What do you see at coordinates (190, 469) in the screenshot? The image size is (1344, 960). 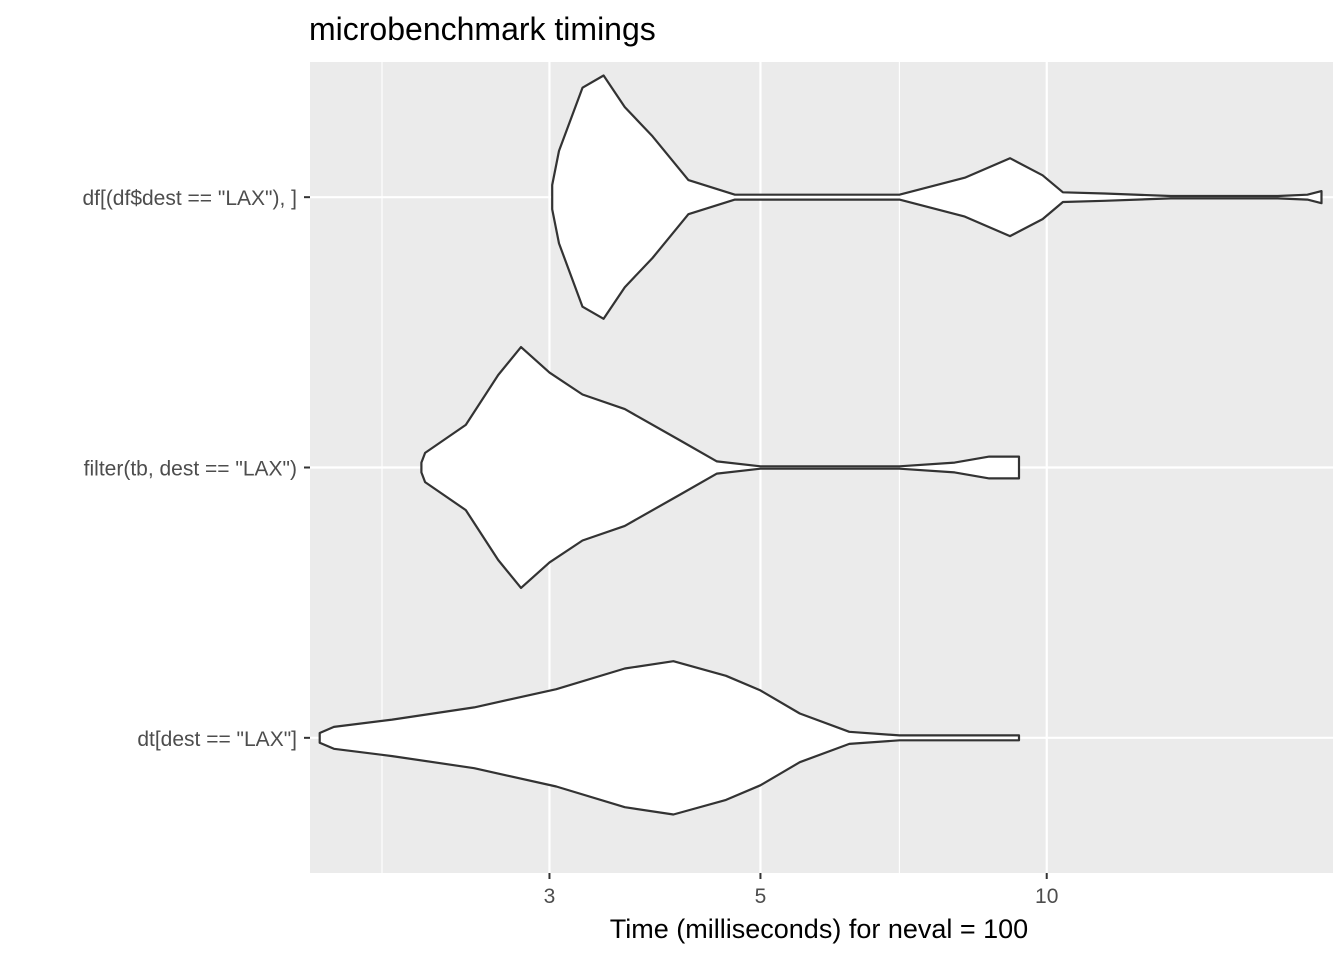 I see `y-tick-label: filter(tb, dest == "LAX")` at bounding box center [190, 469].